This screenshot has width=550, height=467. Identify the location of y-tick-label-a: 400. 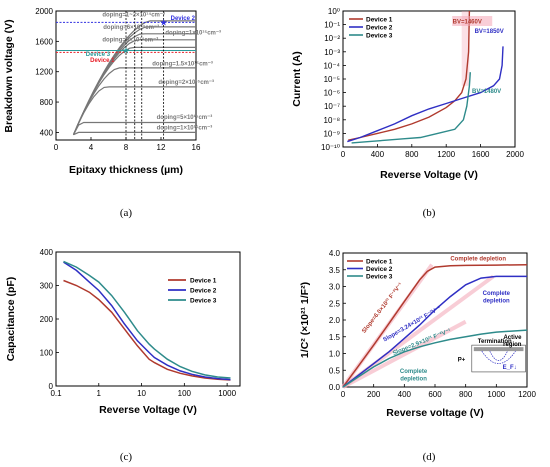
(47, 132).